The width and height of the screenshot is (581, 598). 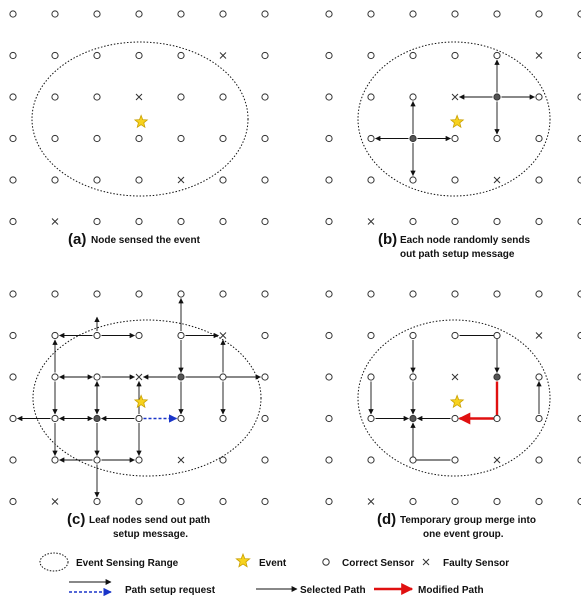 I want to click on caption-a-letter: (a), so click(x=77, y=239).